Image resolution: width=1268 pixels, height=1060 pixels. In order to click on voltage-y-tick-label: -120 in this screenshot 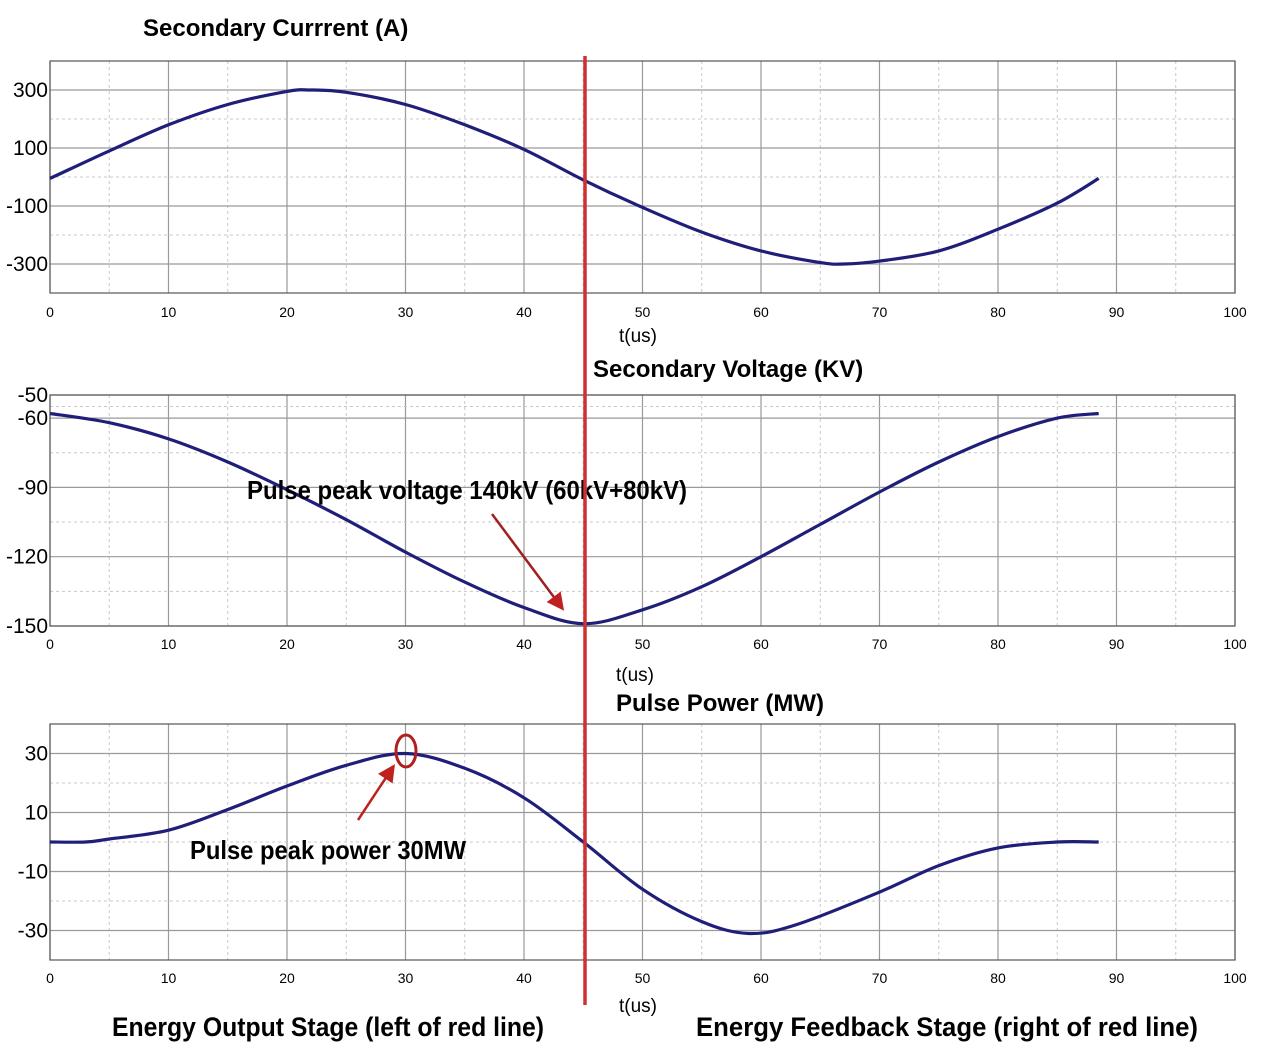, I will do `click(27, 557)`.